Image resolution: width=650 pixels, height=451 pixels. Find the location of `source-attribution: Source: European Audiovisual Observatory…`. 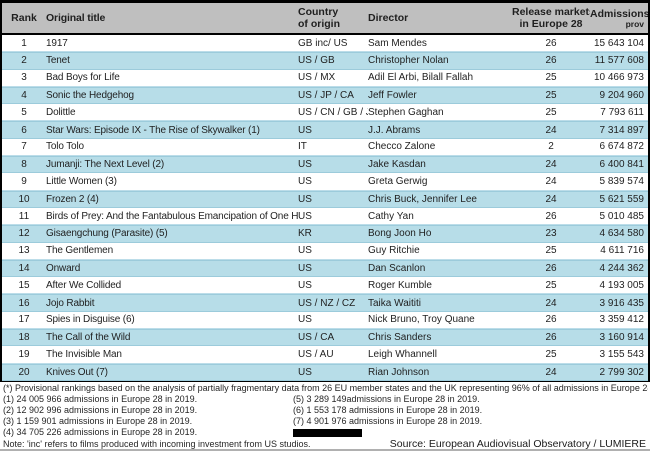

source-attribution: Source: European Audiovisual Observatory… is located at coordinates (517, 444).